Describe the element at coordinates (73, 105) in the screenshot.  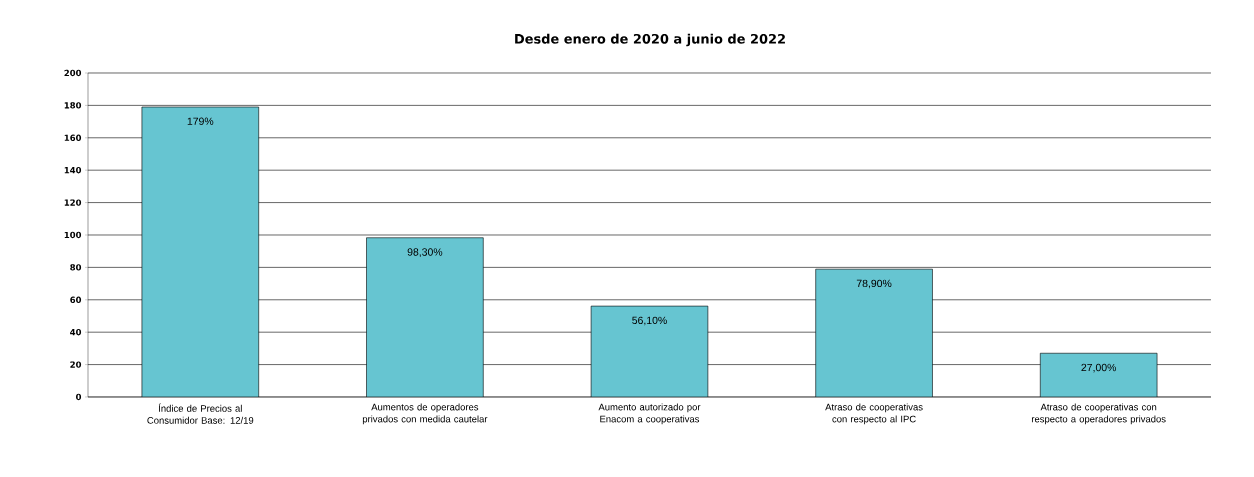
I see `y-tick-label: 180` at that location.